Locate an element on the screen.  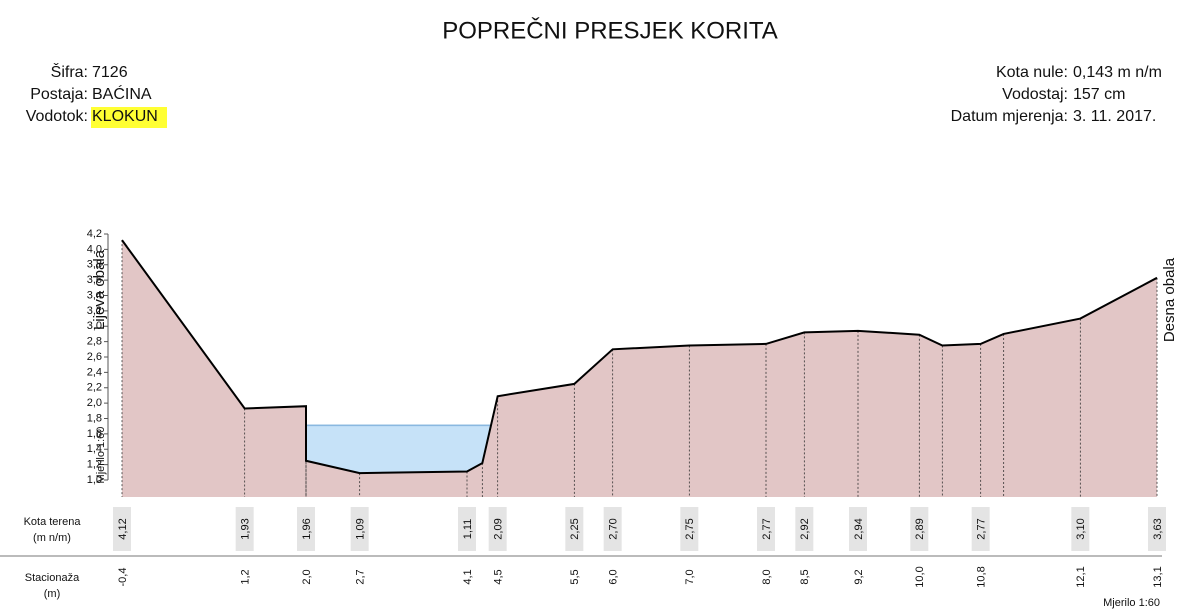
station-label: 1,2 is located at coordinates (246, 576).